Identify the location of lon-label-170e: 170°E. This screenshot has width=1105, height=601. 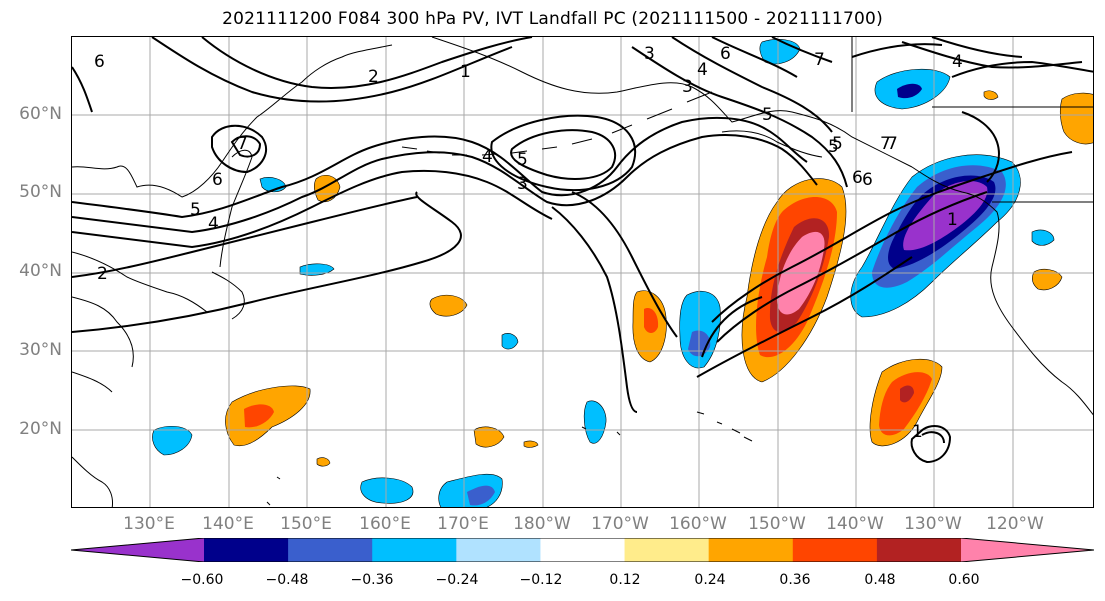
(463, 524).